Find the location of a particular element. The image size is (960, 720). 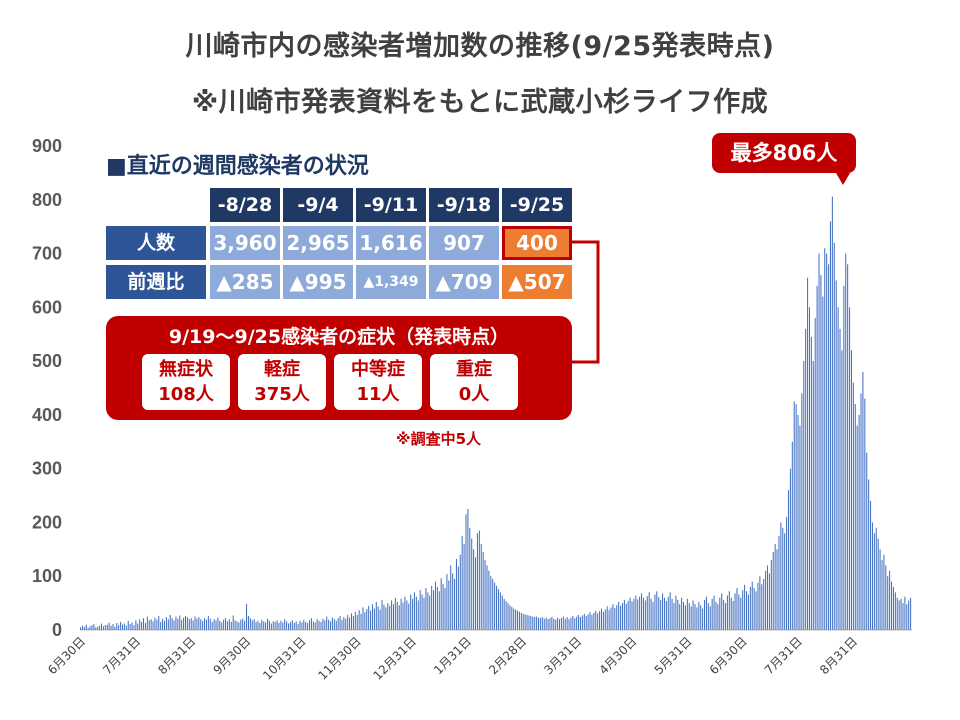

x-tick-label: 6月30日 is located at coordinates (728, 655).